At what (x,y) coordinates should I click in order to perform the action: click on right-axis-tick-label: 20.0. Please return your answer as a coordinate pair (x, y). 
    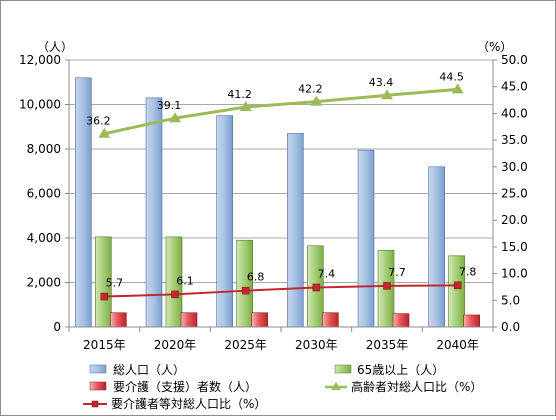
    Looking at the image, I should click on (514, 220).